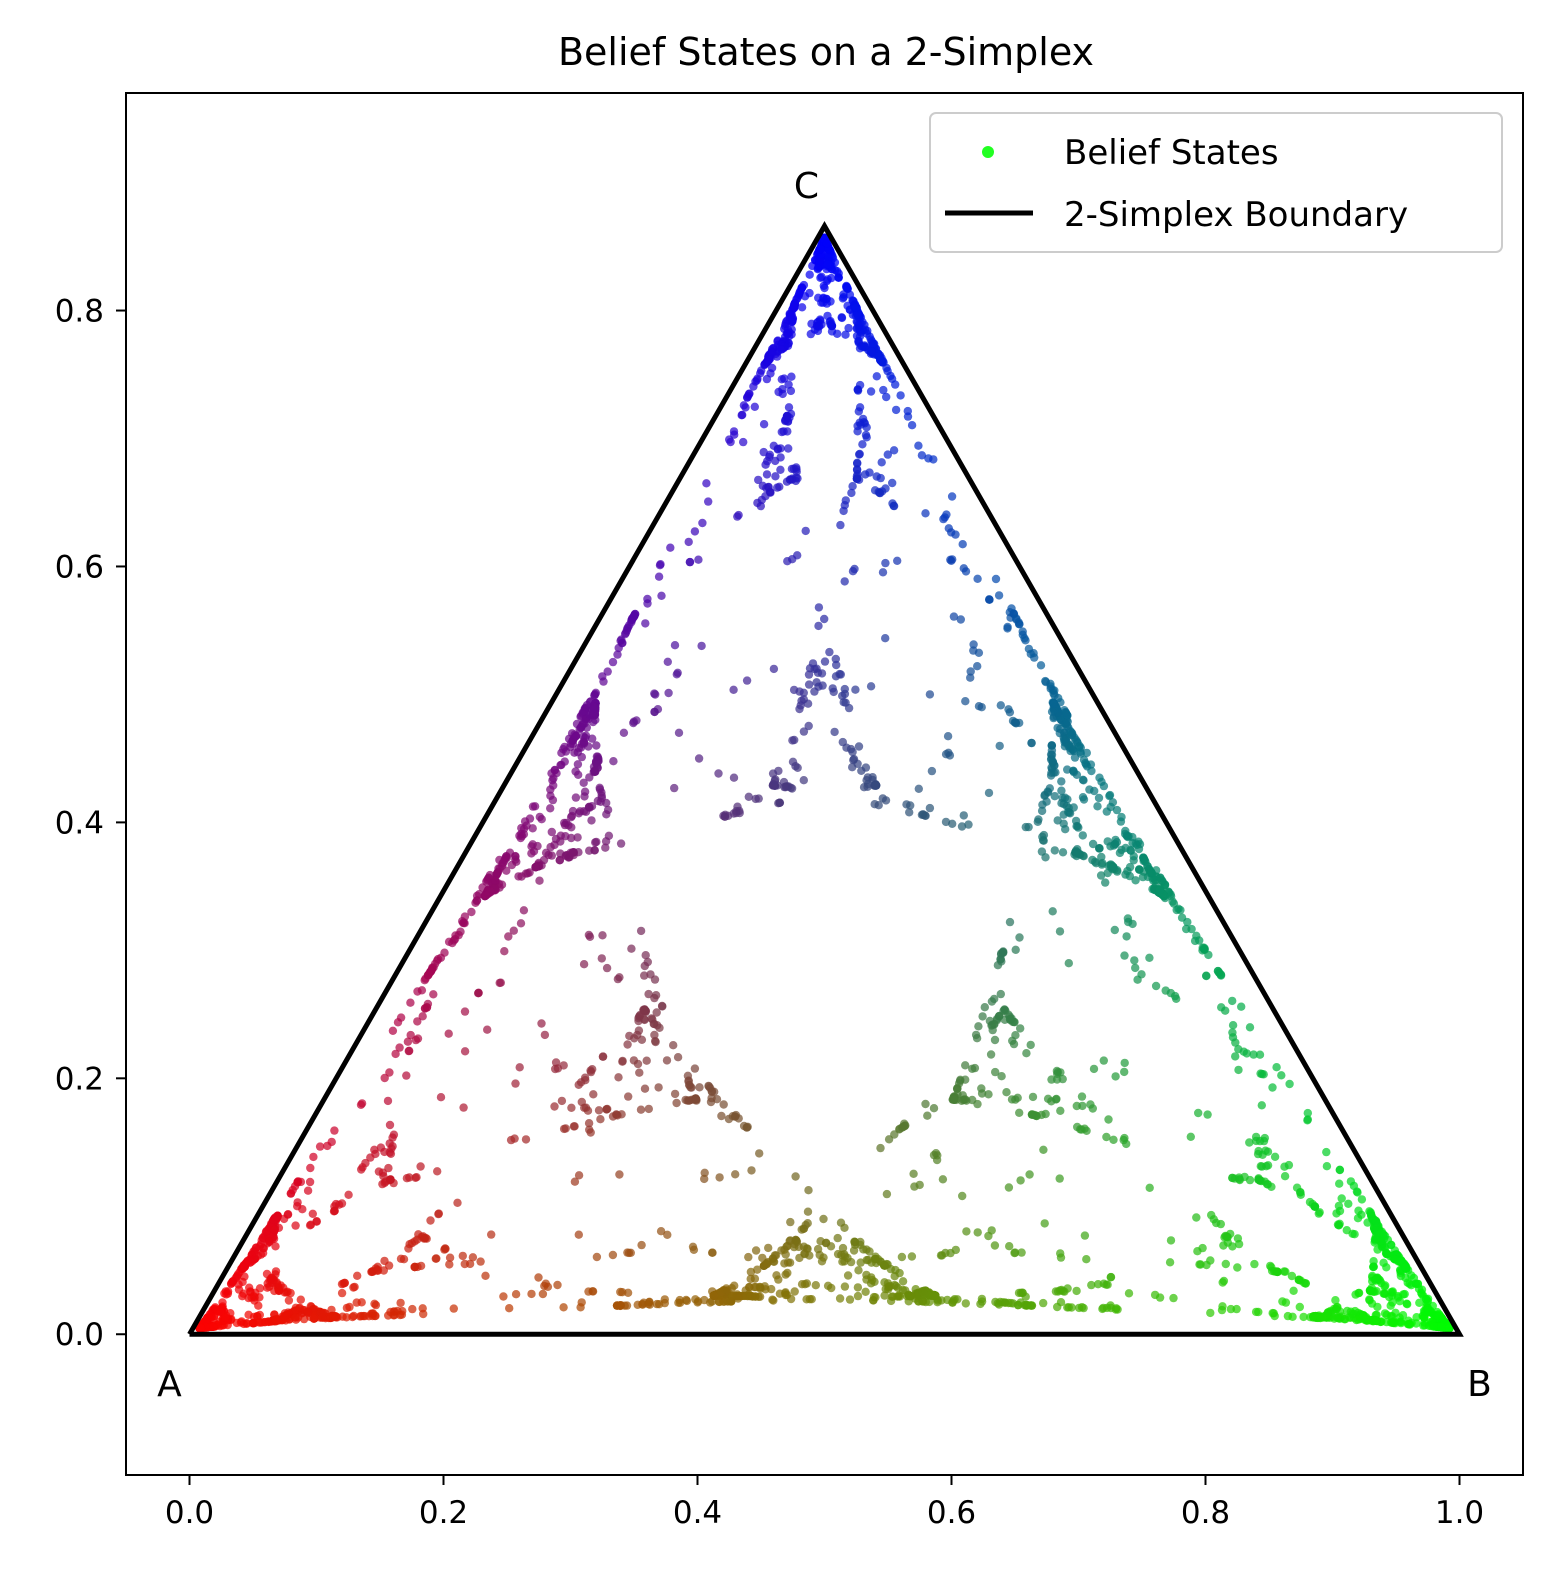 Image resolution: width=1550 pixels, height=1580 pixels. I want to click on y-tick-label: 0.0, so click(79, 1335).